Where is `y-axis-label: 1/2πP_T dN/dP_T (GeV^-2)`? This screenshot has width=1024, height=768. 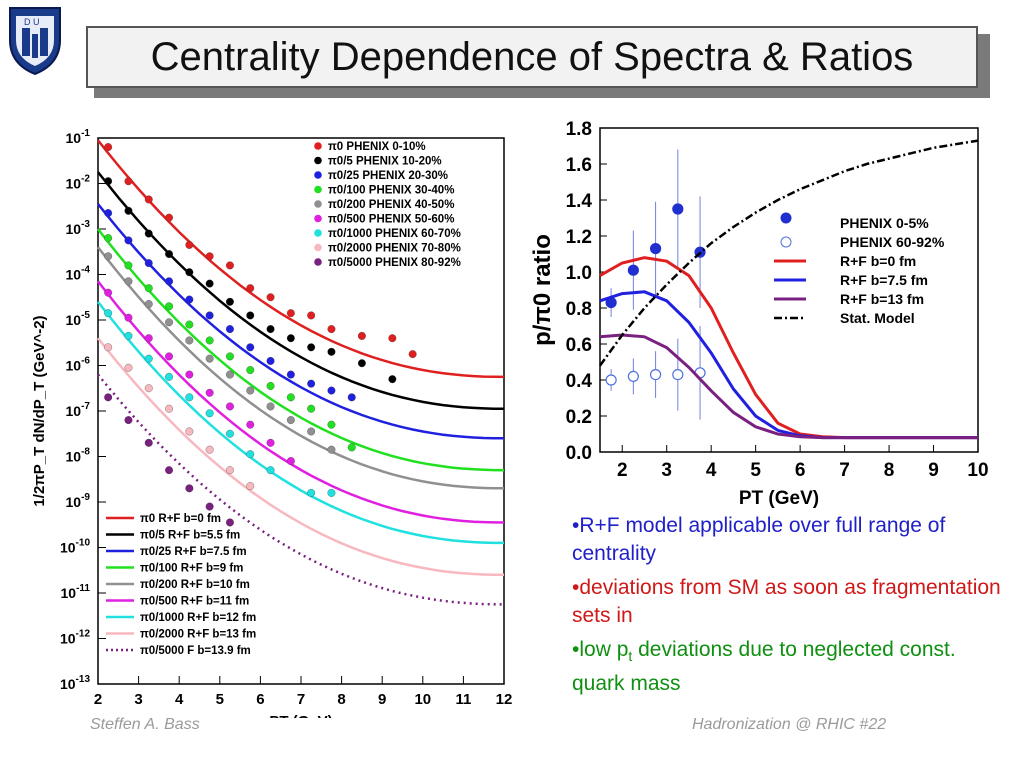
y-axis-label: 1/2πP_T dN/dP_T (GeV^-2) is located at coordinates (39, 410).